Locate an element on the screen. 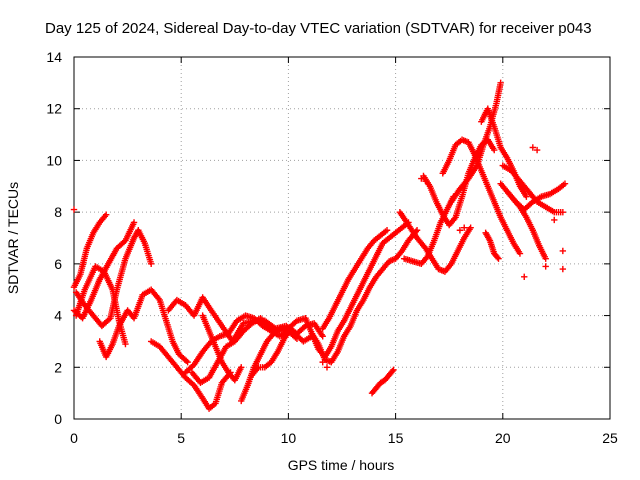 This screenshot has height=480, width=640. y-axis-label: SDTVAR / TECUs is located at coordinates (13, 238).